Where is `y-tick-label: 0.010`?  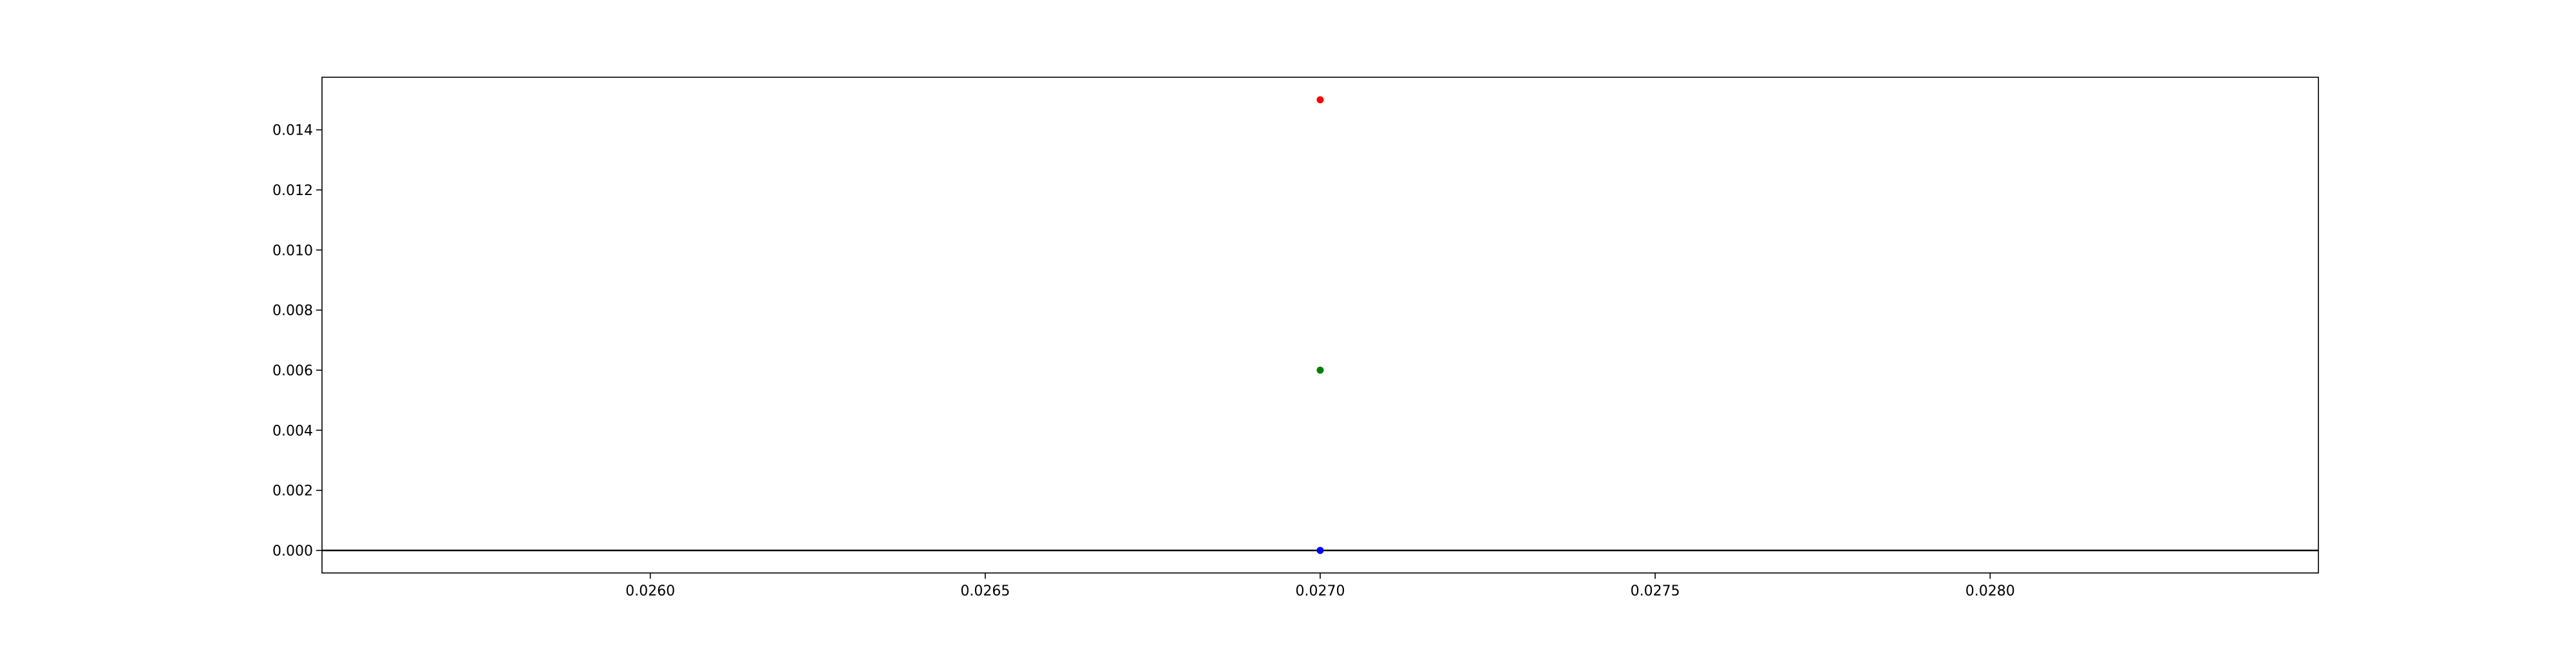
y-tick-label: 0.010 is located at coordinates (293, 251).